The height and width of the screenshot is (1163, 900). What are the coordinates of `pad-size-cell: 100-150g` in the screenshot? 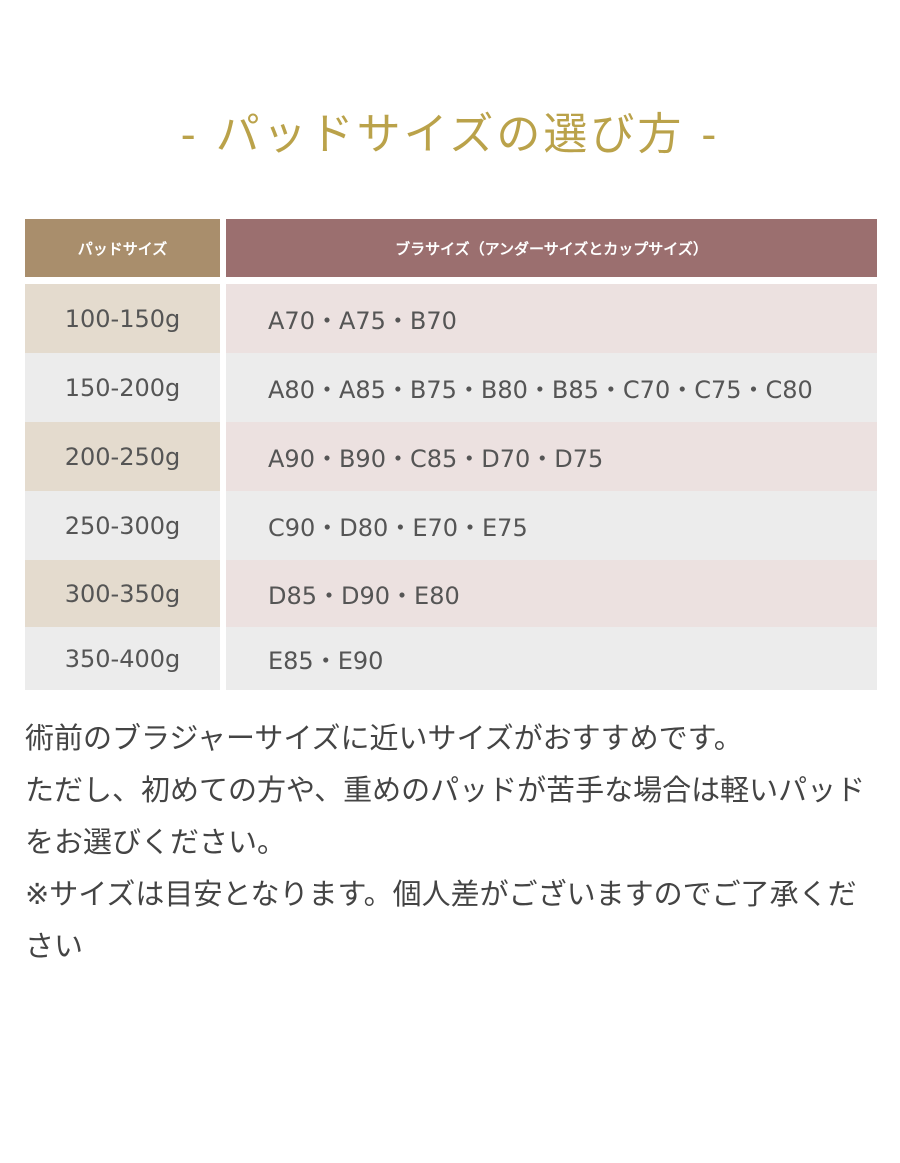 It's located at (122, 318).